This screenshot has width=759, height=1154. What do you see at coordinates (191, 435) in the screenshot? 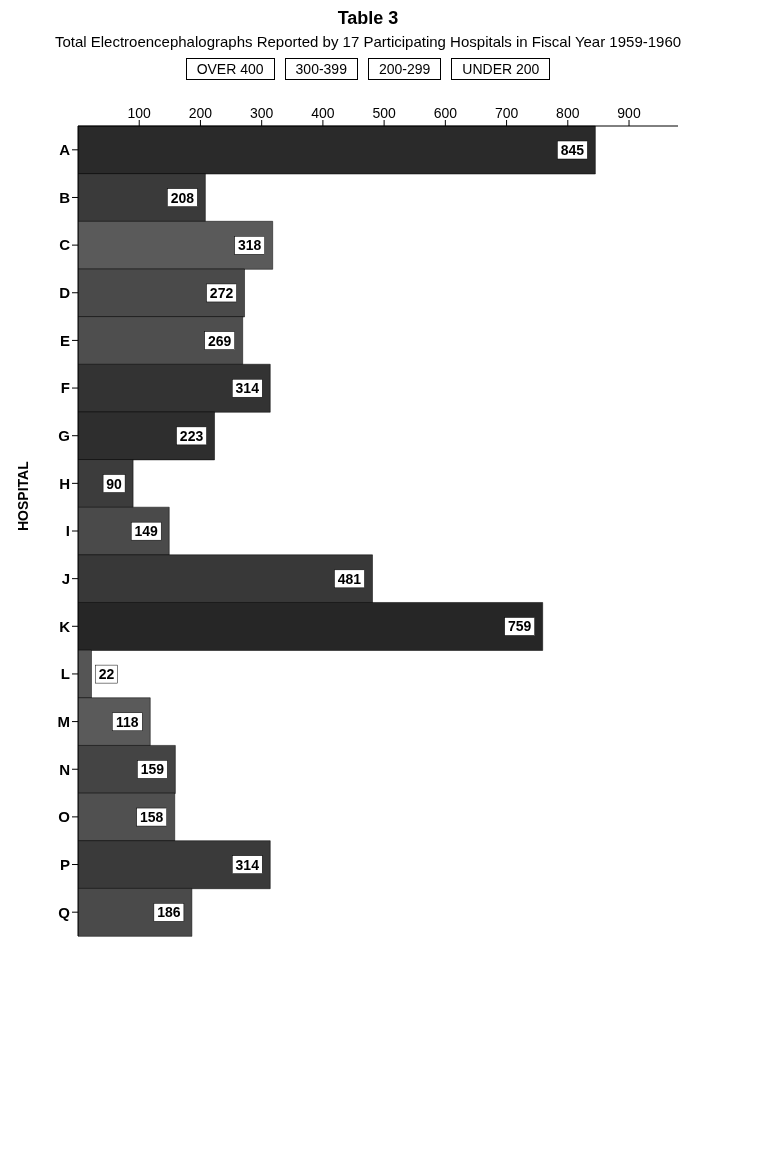
I see `data-label: 223` at bounding box center [191, 435].